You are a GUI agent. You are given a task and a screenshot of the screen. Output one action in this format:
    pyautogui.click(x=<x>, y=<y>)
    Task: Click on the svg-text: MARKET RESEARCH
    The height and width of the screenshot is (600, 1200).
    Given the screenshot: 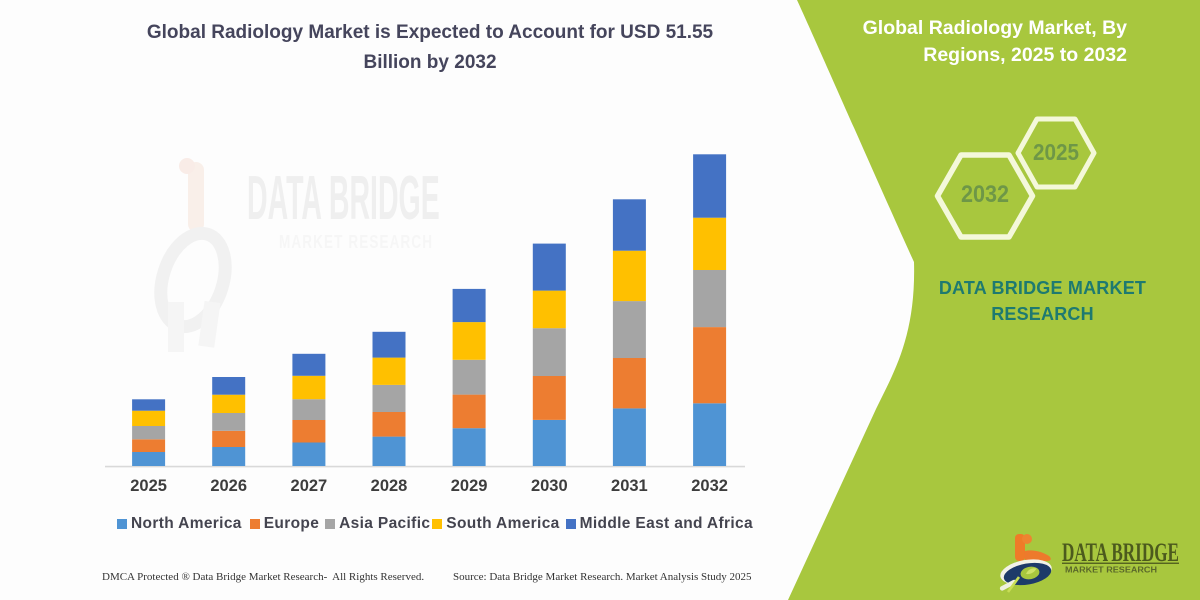 What is the action you would take?
    pyautogui.click(x=1111, y=570)
    